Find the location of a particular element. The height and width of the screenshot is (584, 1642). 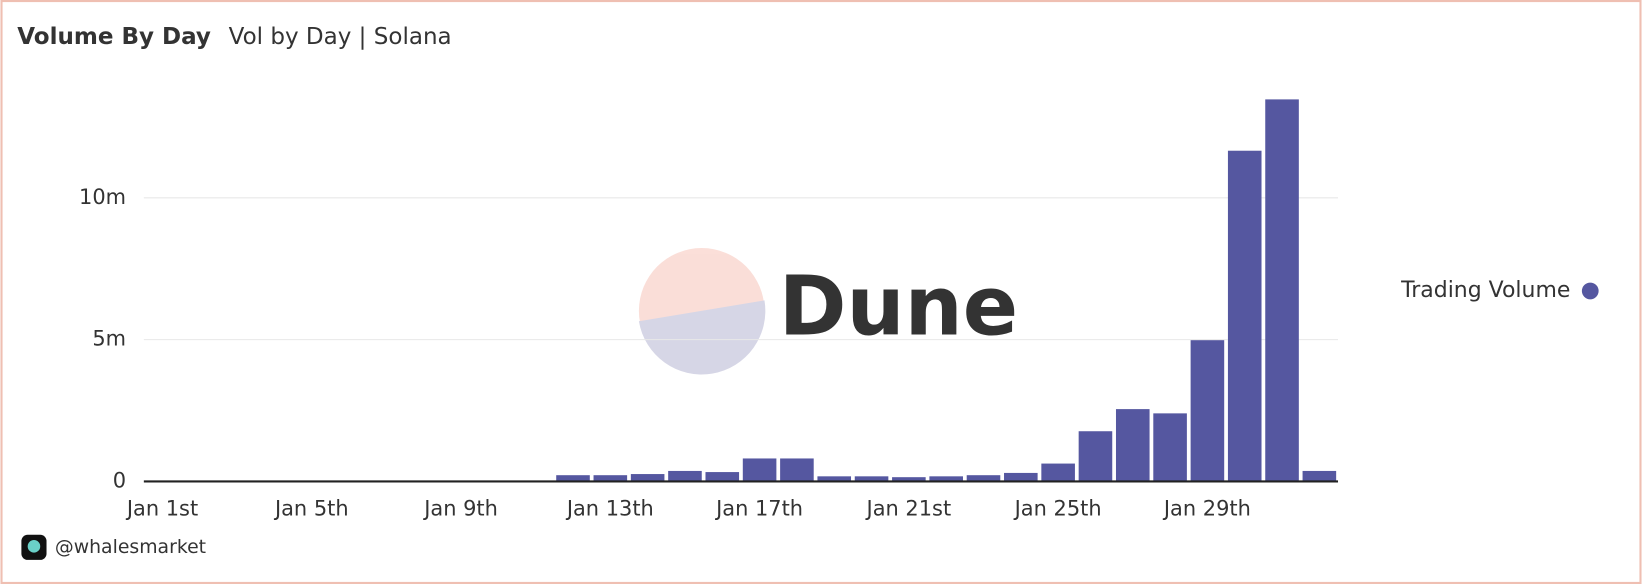

x-tick-label: Jan 5th is located at coordinates (311, 509).